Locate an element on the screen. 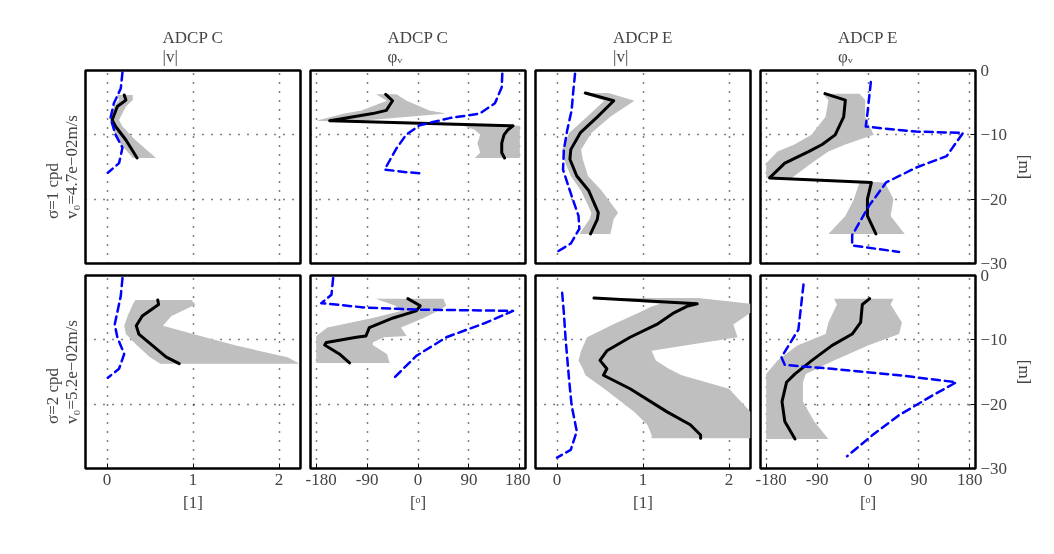 The width and height of the screenshot is (1054, 554). chart-title: ADCP E |v| is located at coordinates (643, 46).